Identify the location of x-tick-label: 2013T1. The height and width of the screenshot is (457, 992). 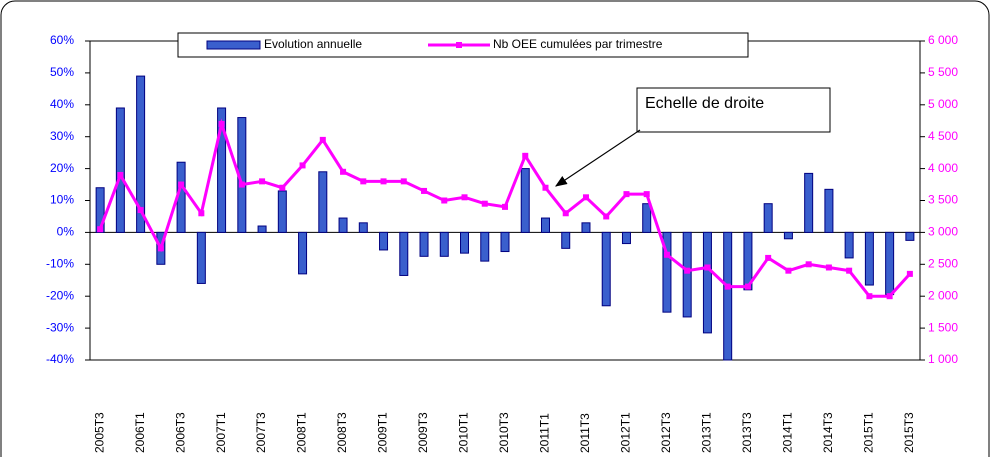
(707, 432).